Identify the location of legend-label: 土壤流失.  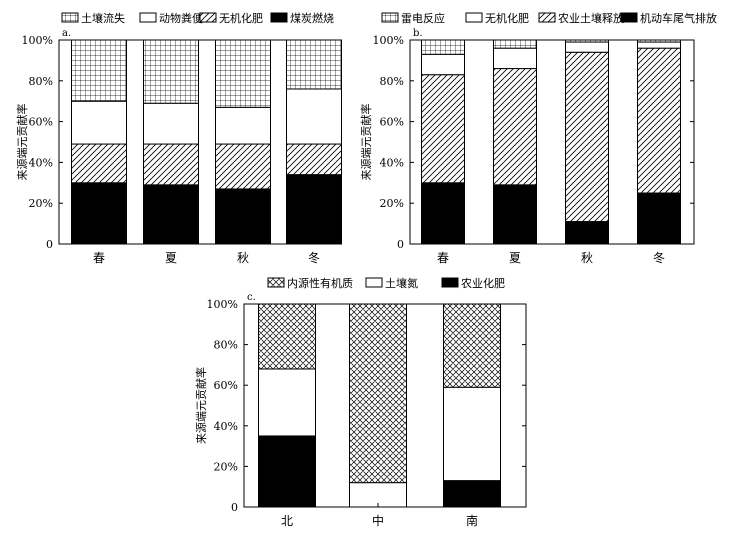
(103, 18).